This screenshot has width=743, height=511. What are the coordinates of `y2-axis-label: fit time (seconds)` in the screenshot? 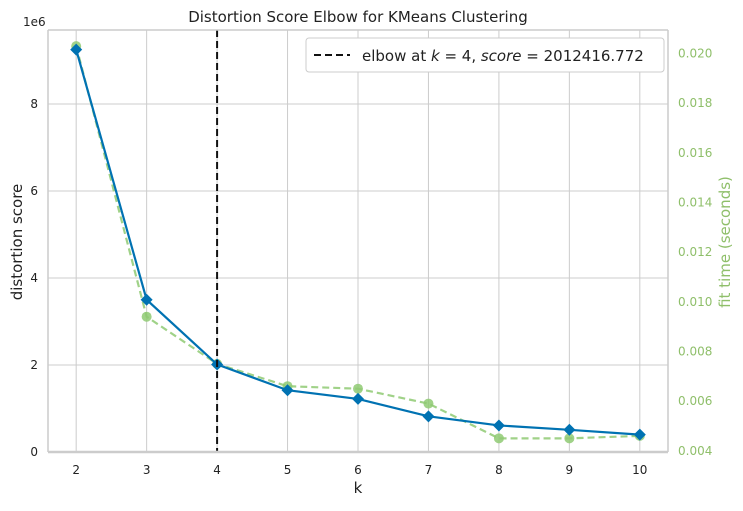 It's located at (725, 242).